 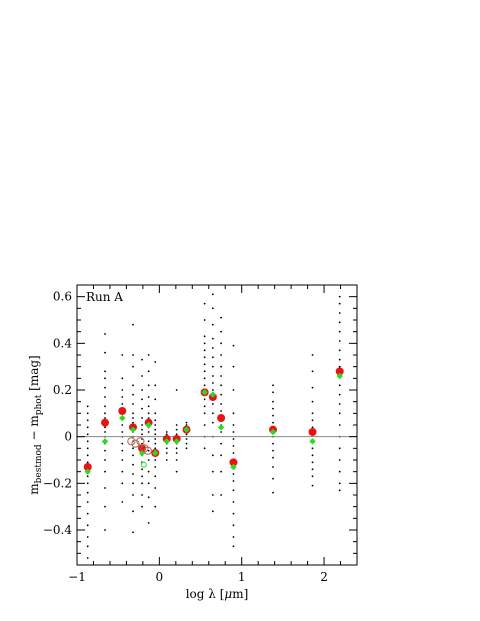 What do you see at coordinates (68, 437) in the screenshot?
I see `y-tick-label: 0` at bounding box center [68, 437].